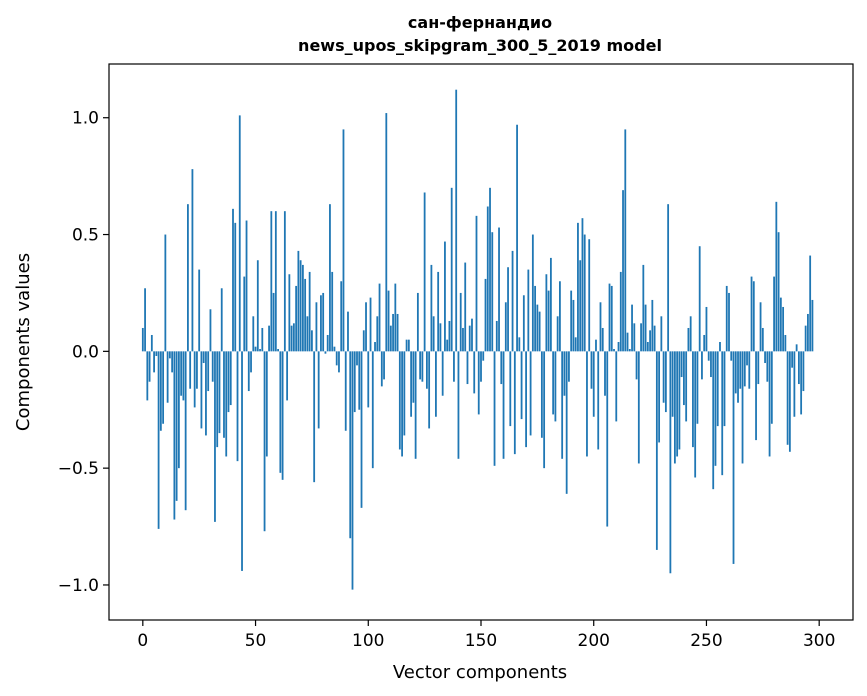 The height and width of the screenshot is (696, 867). Describe the element at coordinates (368, 641) in the screenshot. I see `x-tick-label: 100` at that location.